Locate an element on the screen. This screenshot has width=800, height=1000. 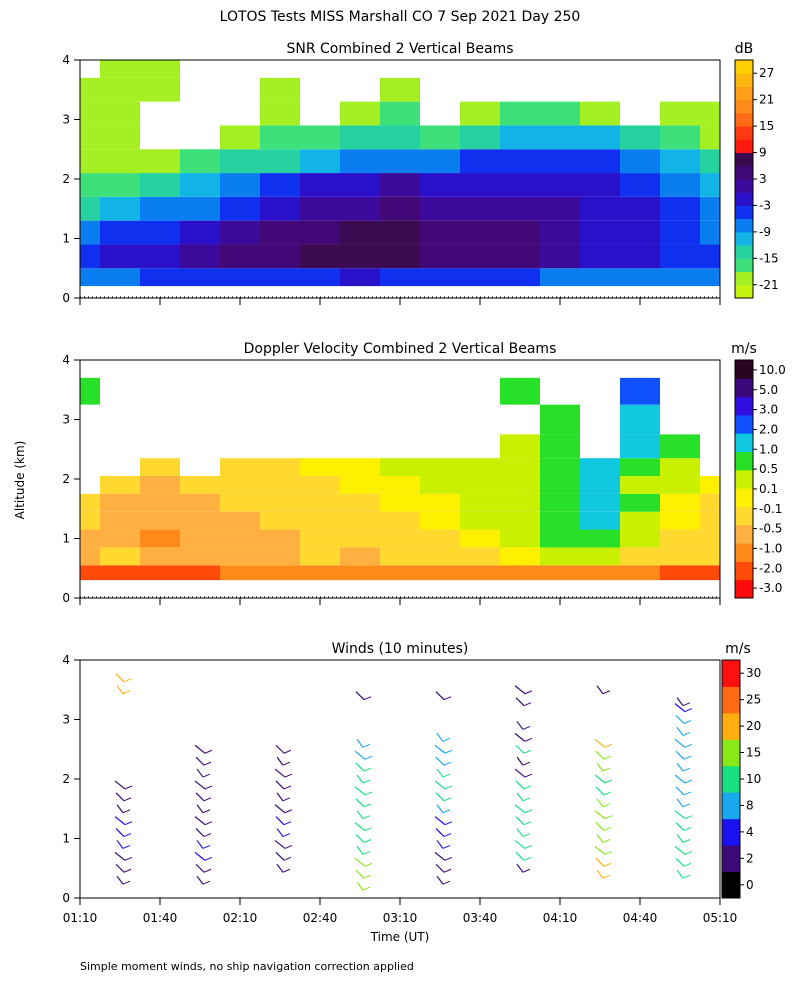
winds-colorbar-label: 2 is located at coordinates (750, 858).